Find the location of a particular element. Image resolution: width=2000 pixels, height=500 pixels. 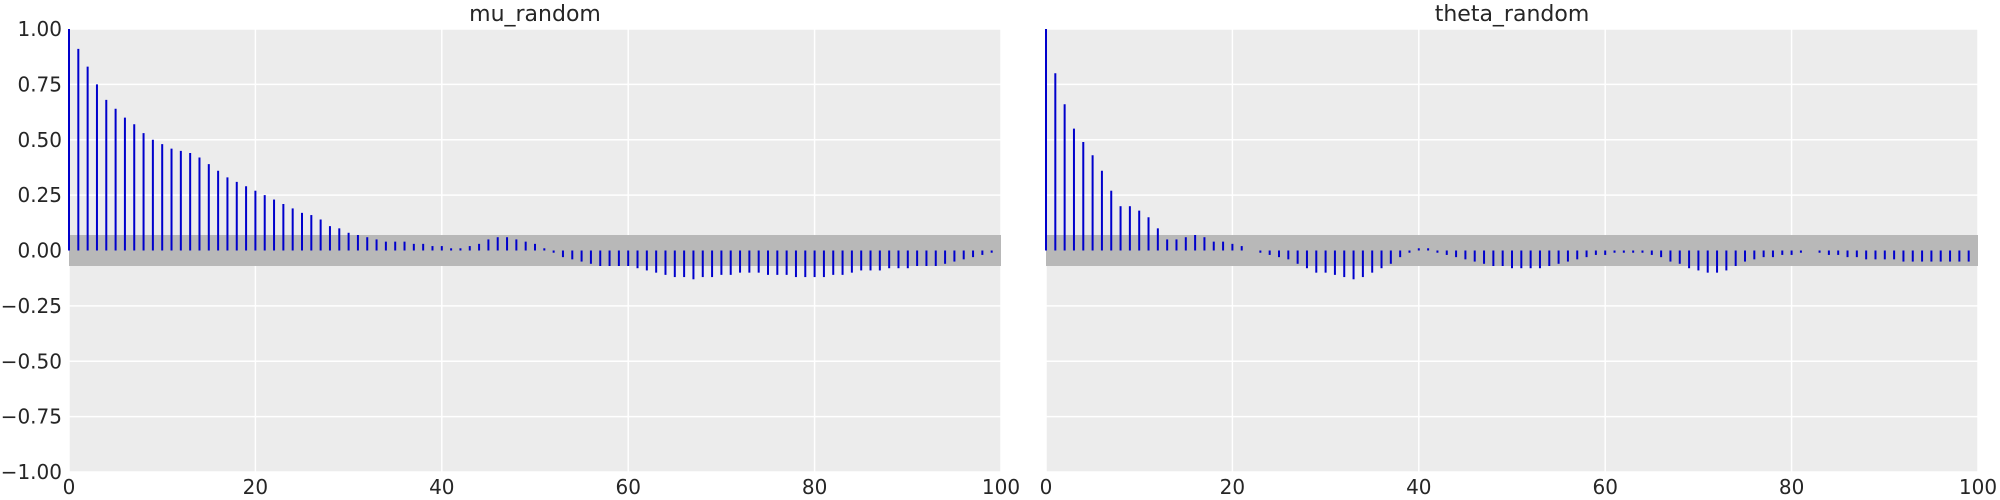

chart-title-mu-random: mu_random is located at coordinates (535, 14).